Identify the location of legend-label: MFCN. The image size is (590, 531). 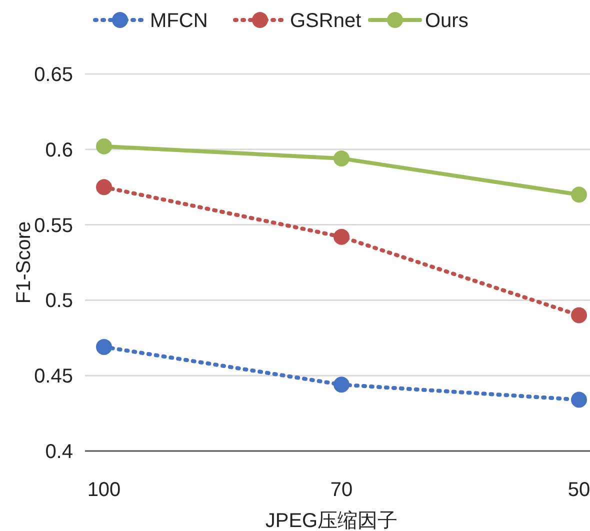
(179, 21).